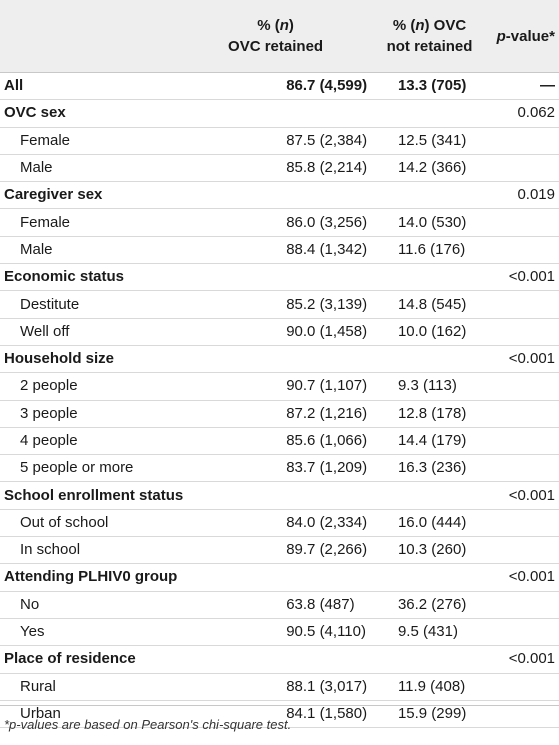  I want to click on not-retained-cell: 16.0 (444), so click(429, 523).